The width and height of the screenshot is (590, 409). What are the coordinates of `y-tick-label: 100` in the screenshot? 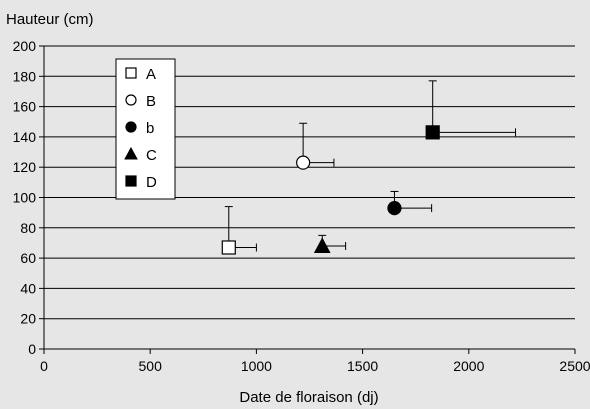 It's located at (25, 198).